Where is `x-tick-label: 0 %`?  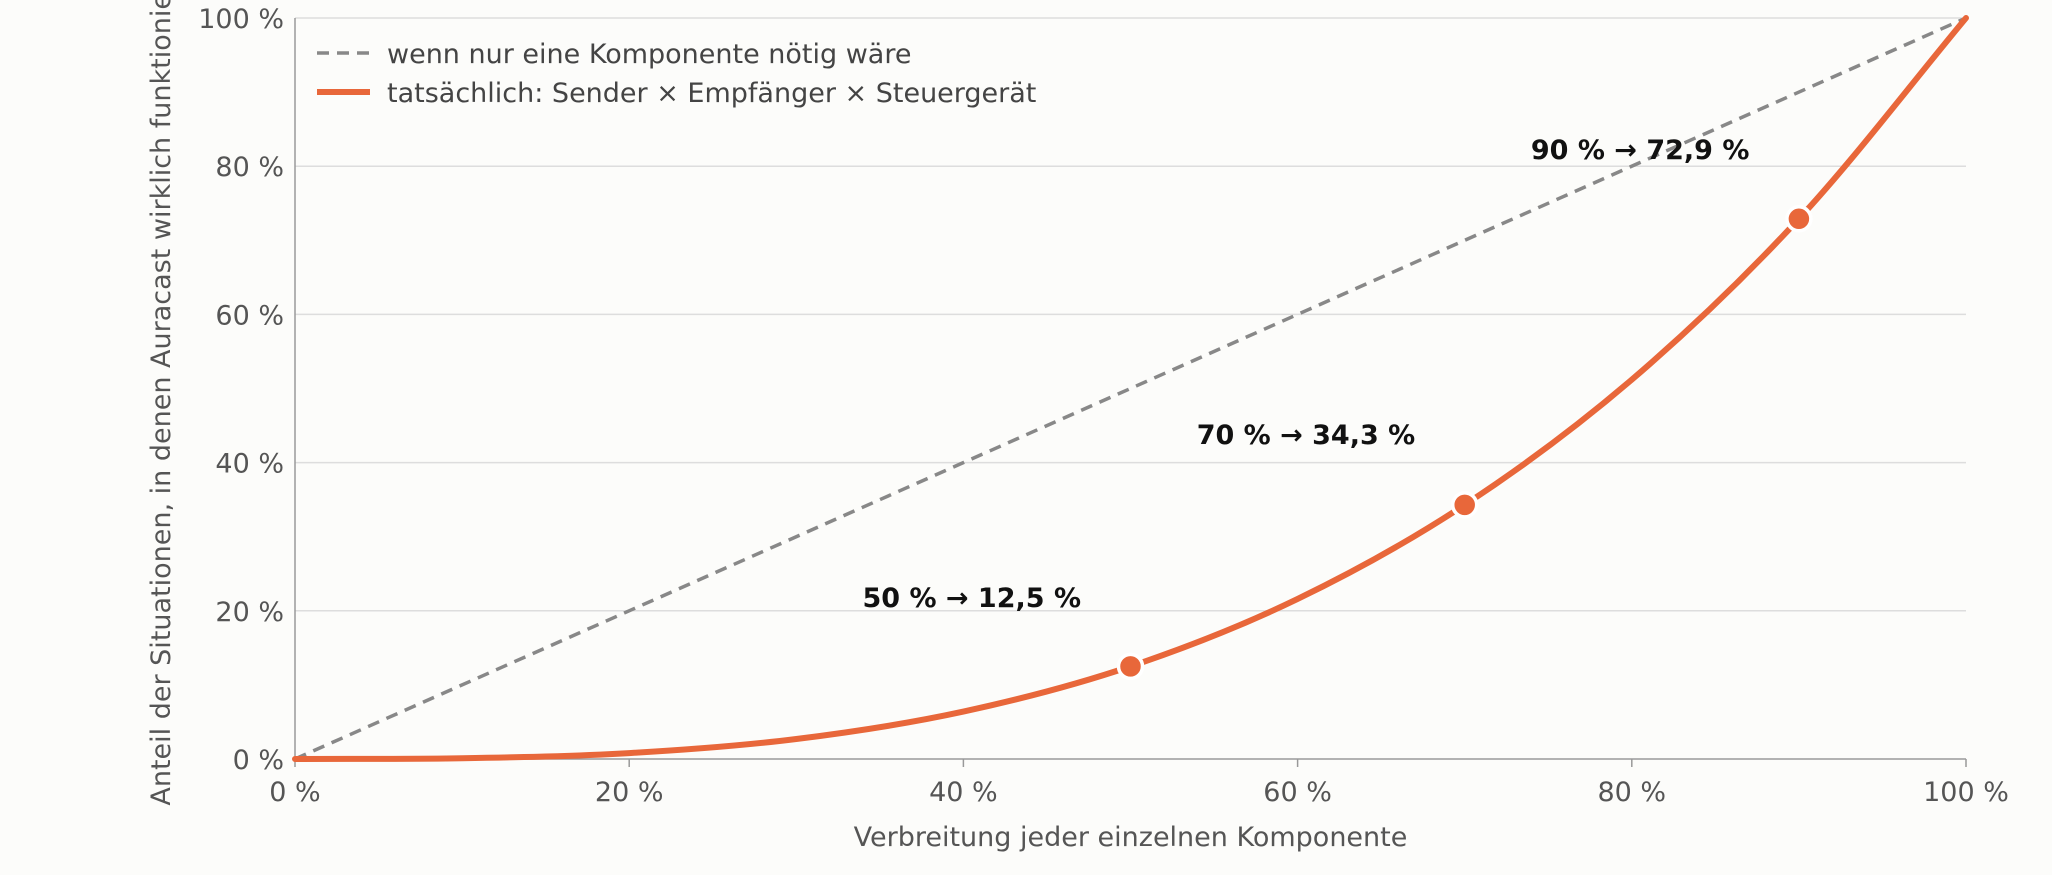
x-tick-label: 0 % is located at coordinates (294, 792).